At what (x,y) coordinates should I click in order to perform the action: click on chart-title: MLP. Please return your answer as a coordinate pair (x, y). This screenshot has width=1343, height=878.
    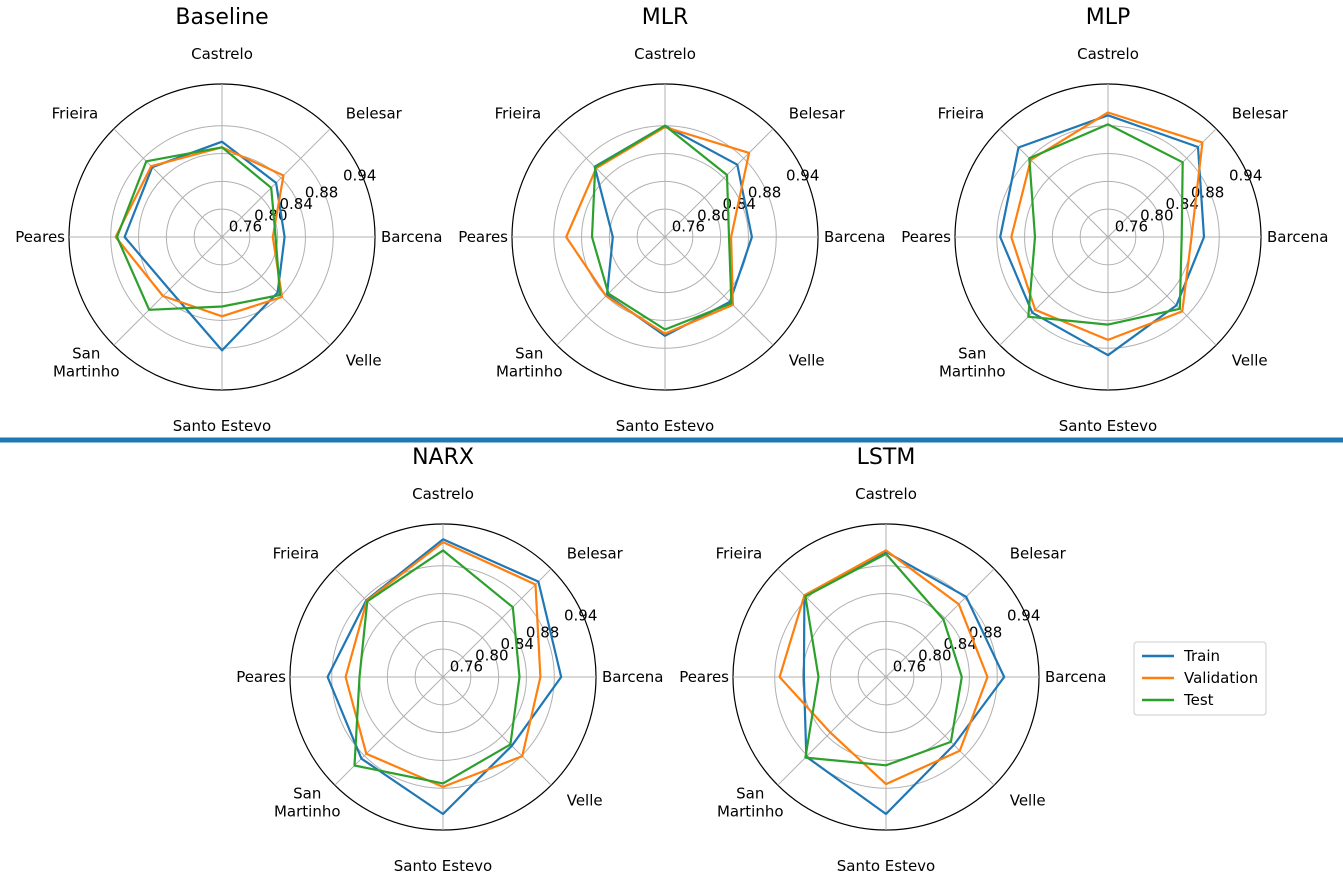
    Looking at the image, I should click on (1108, 17).